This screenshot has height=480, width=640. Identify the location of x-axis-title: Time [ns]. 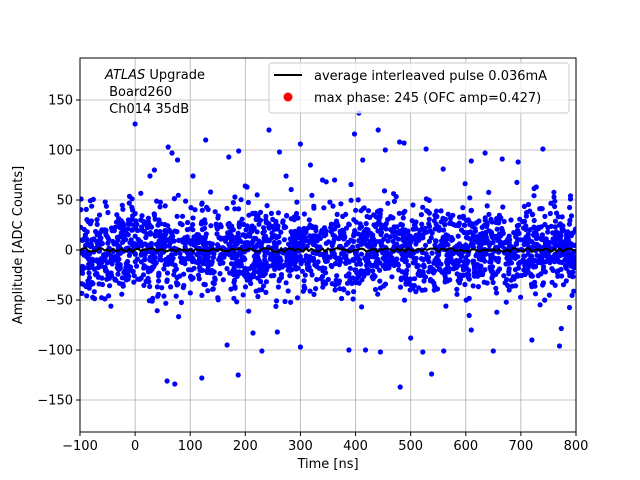
(327, 464).